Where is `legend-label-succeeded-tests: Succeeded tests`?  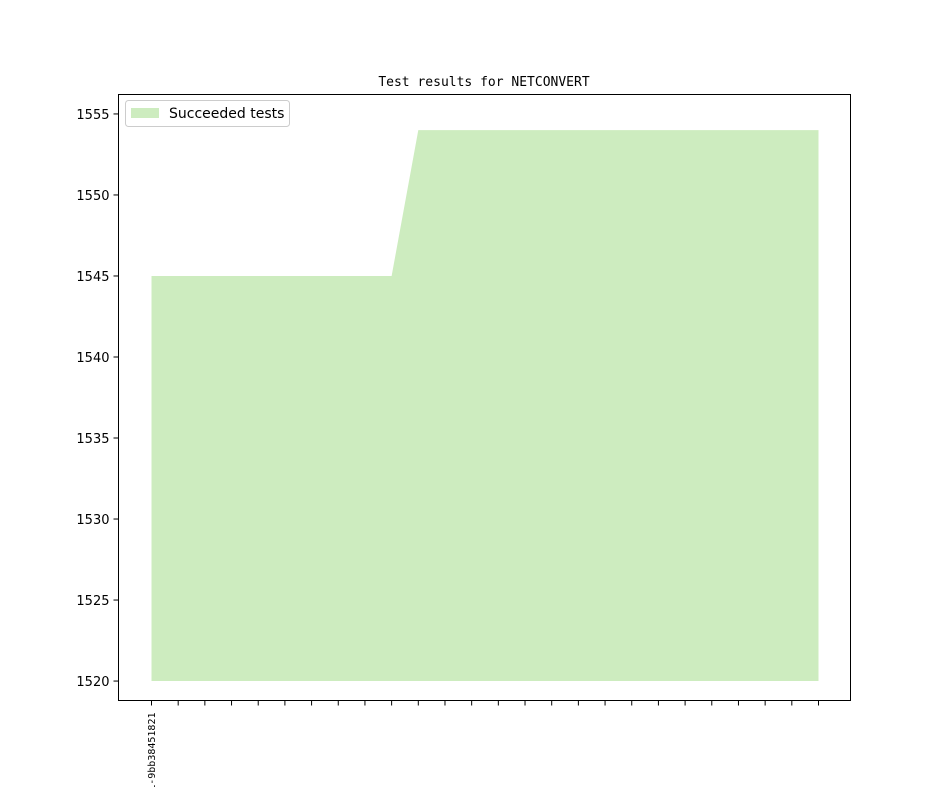 legend-label-succeeded-tests: Succeeded tests is located at coordinates (226, 114).